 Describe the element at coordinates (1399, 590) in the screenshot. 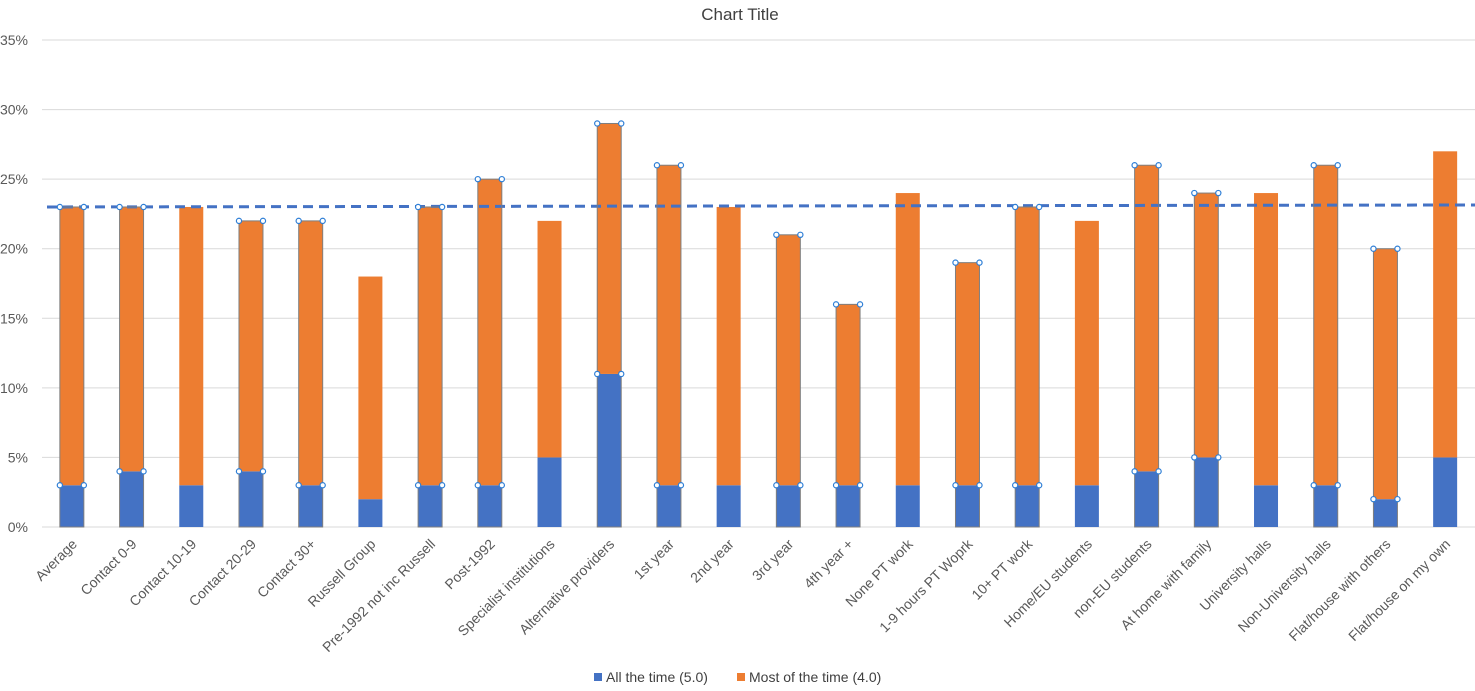

I see `category-label: Flat/house on my own` at that location.